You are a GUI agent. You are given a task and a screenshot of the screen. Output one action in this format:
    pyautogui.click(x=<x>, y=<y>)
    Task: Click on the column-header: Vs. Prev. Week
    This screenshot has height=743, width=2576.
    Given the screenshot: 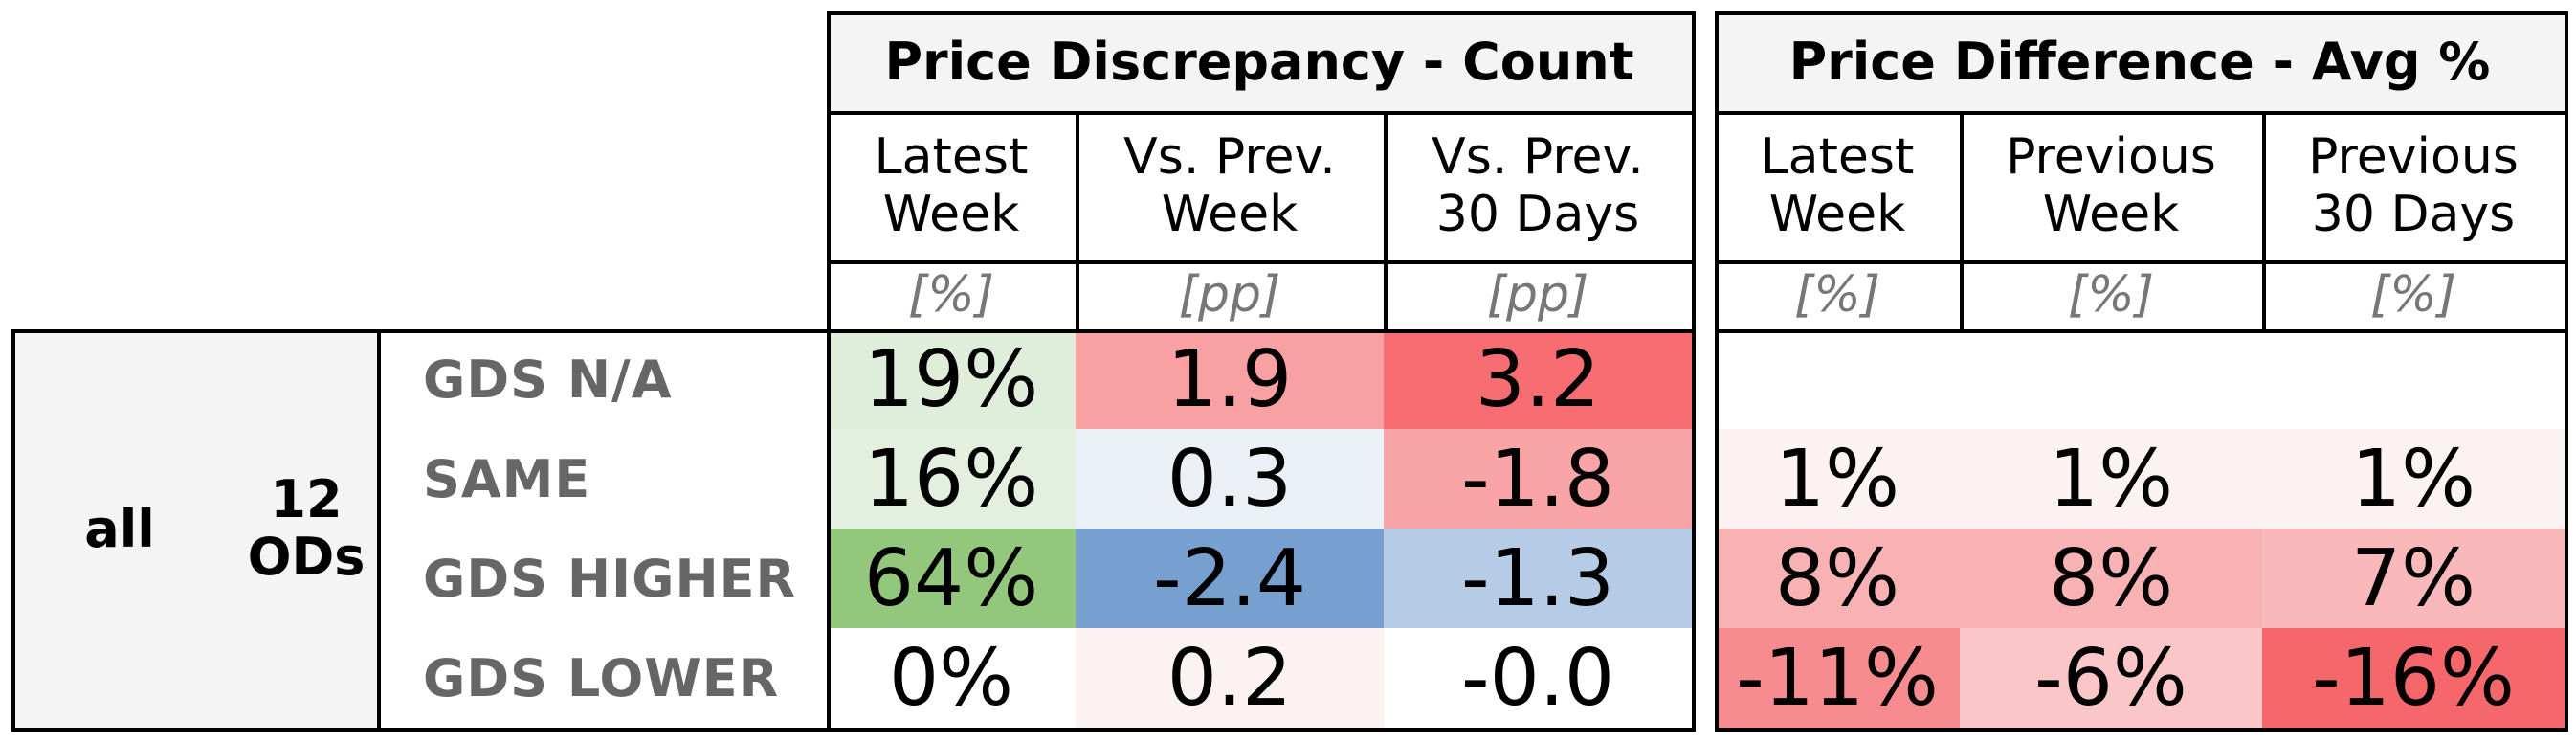 What is the action you would take?
    pyautogui.click(x=1229, y=185)
    